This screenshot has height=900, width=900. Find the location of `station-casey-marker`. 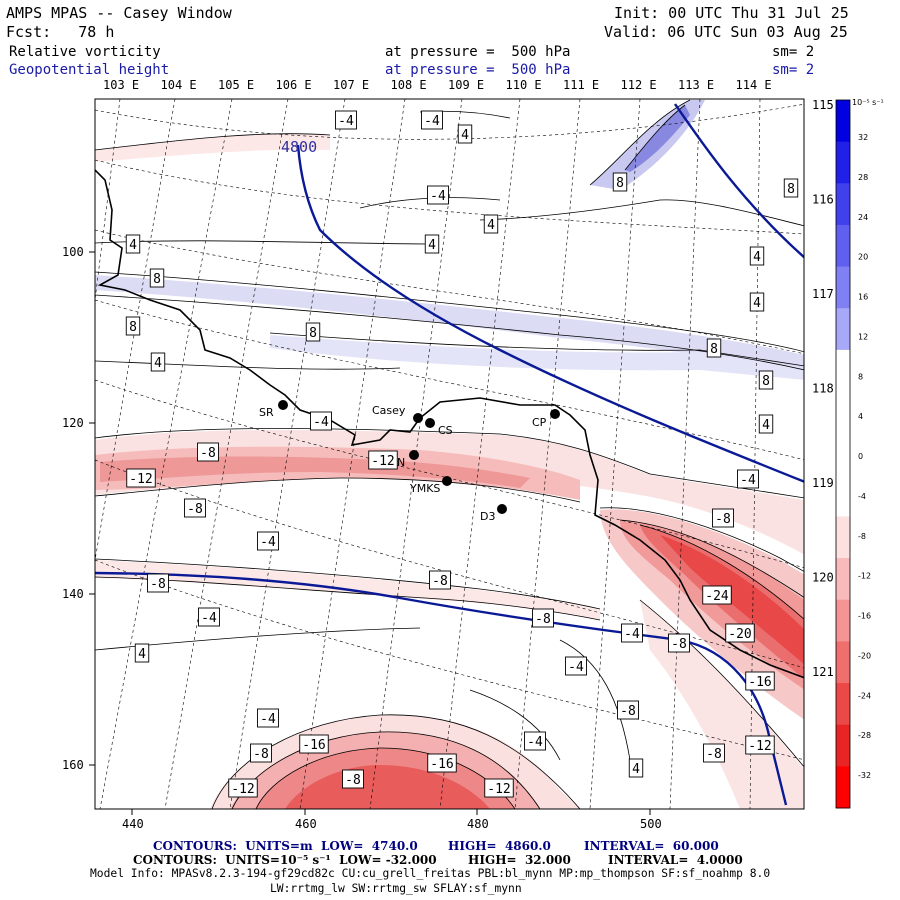

station-casey-marker is located at coordinates (418, 418).